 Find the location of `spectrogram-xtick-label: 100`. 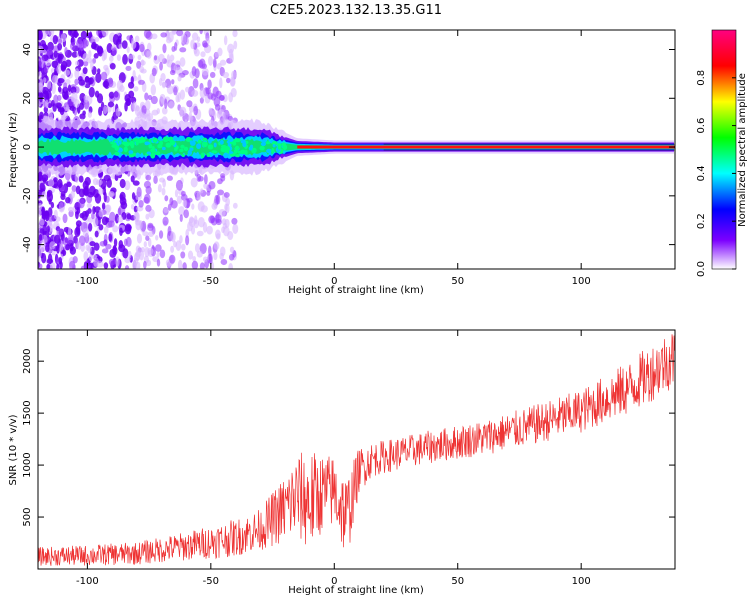

spectrogram-xtick-label: 100 is located at coordinates (581, 281).